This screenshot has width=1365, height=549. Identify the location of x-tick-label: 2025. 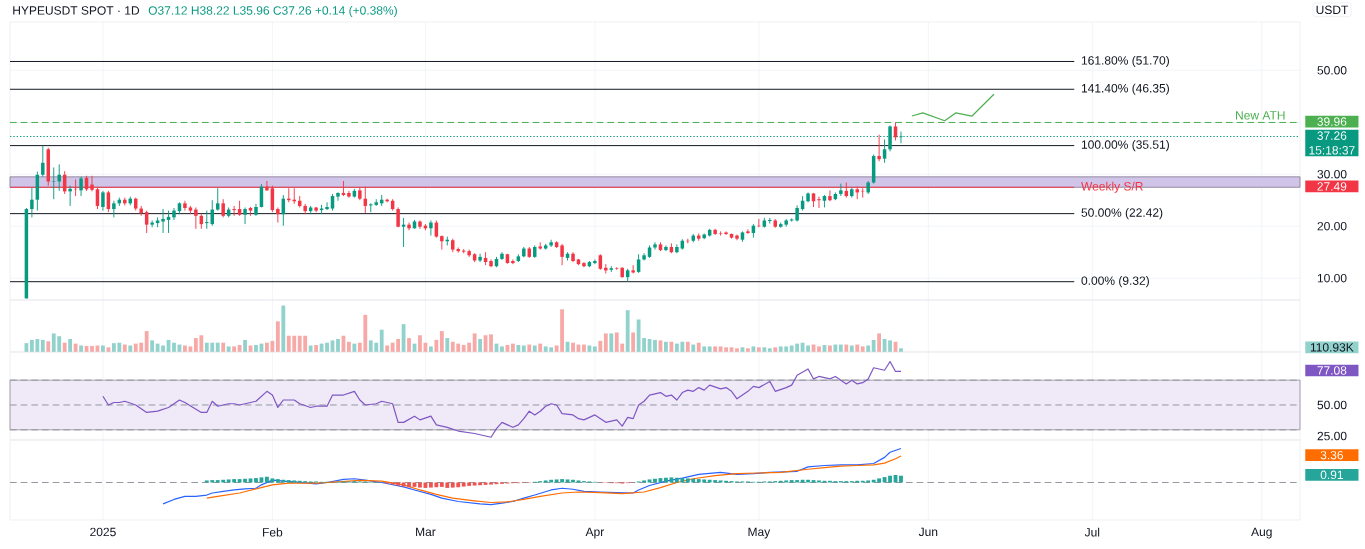
(103, 532).